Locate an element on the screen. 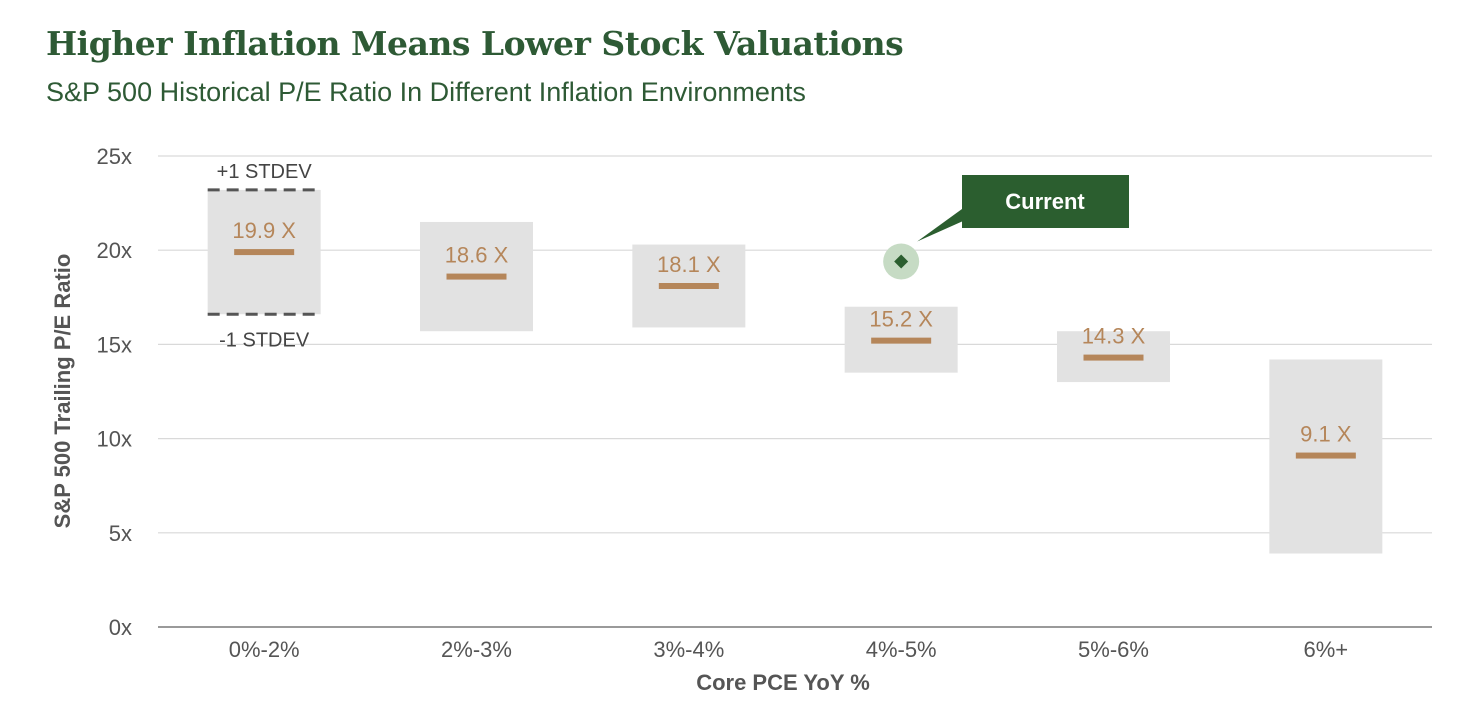 The image size is (1481, 713). y-tick-label: 15x is located at coordinates (114, 344).